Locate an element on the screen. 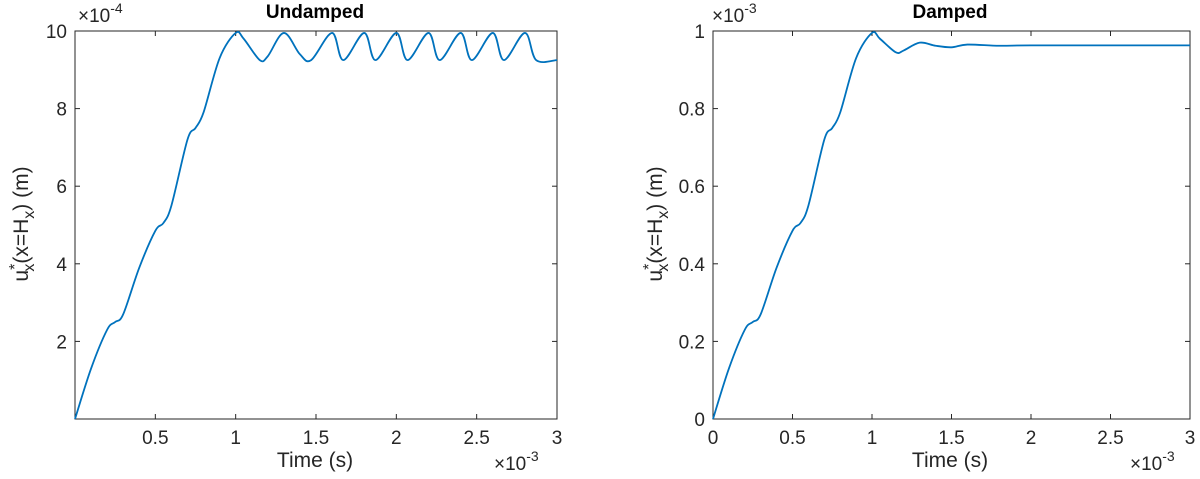 The image size is (1200, 479). svg-text: ×10⁻⁴ is located at coordinates (100, 13).